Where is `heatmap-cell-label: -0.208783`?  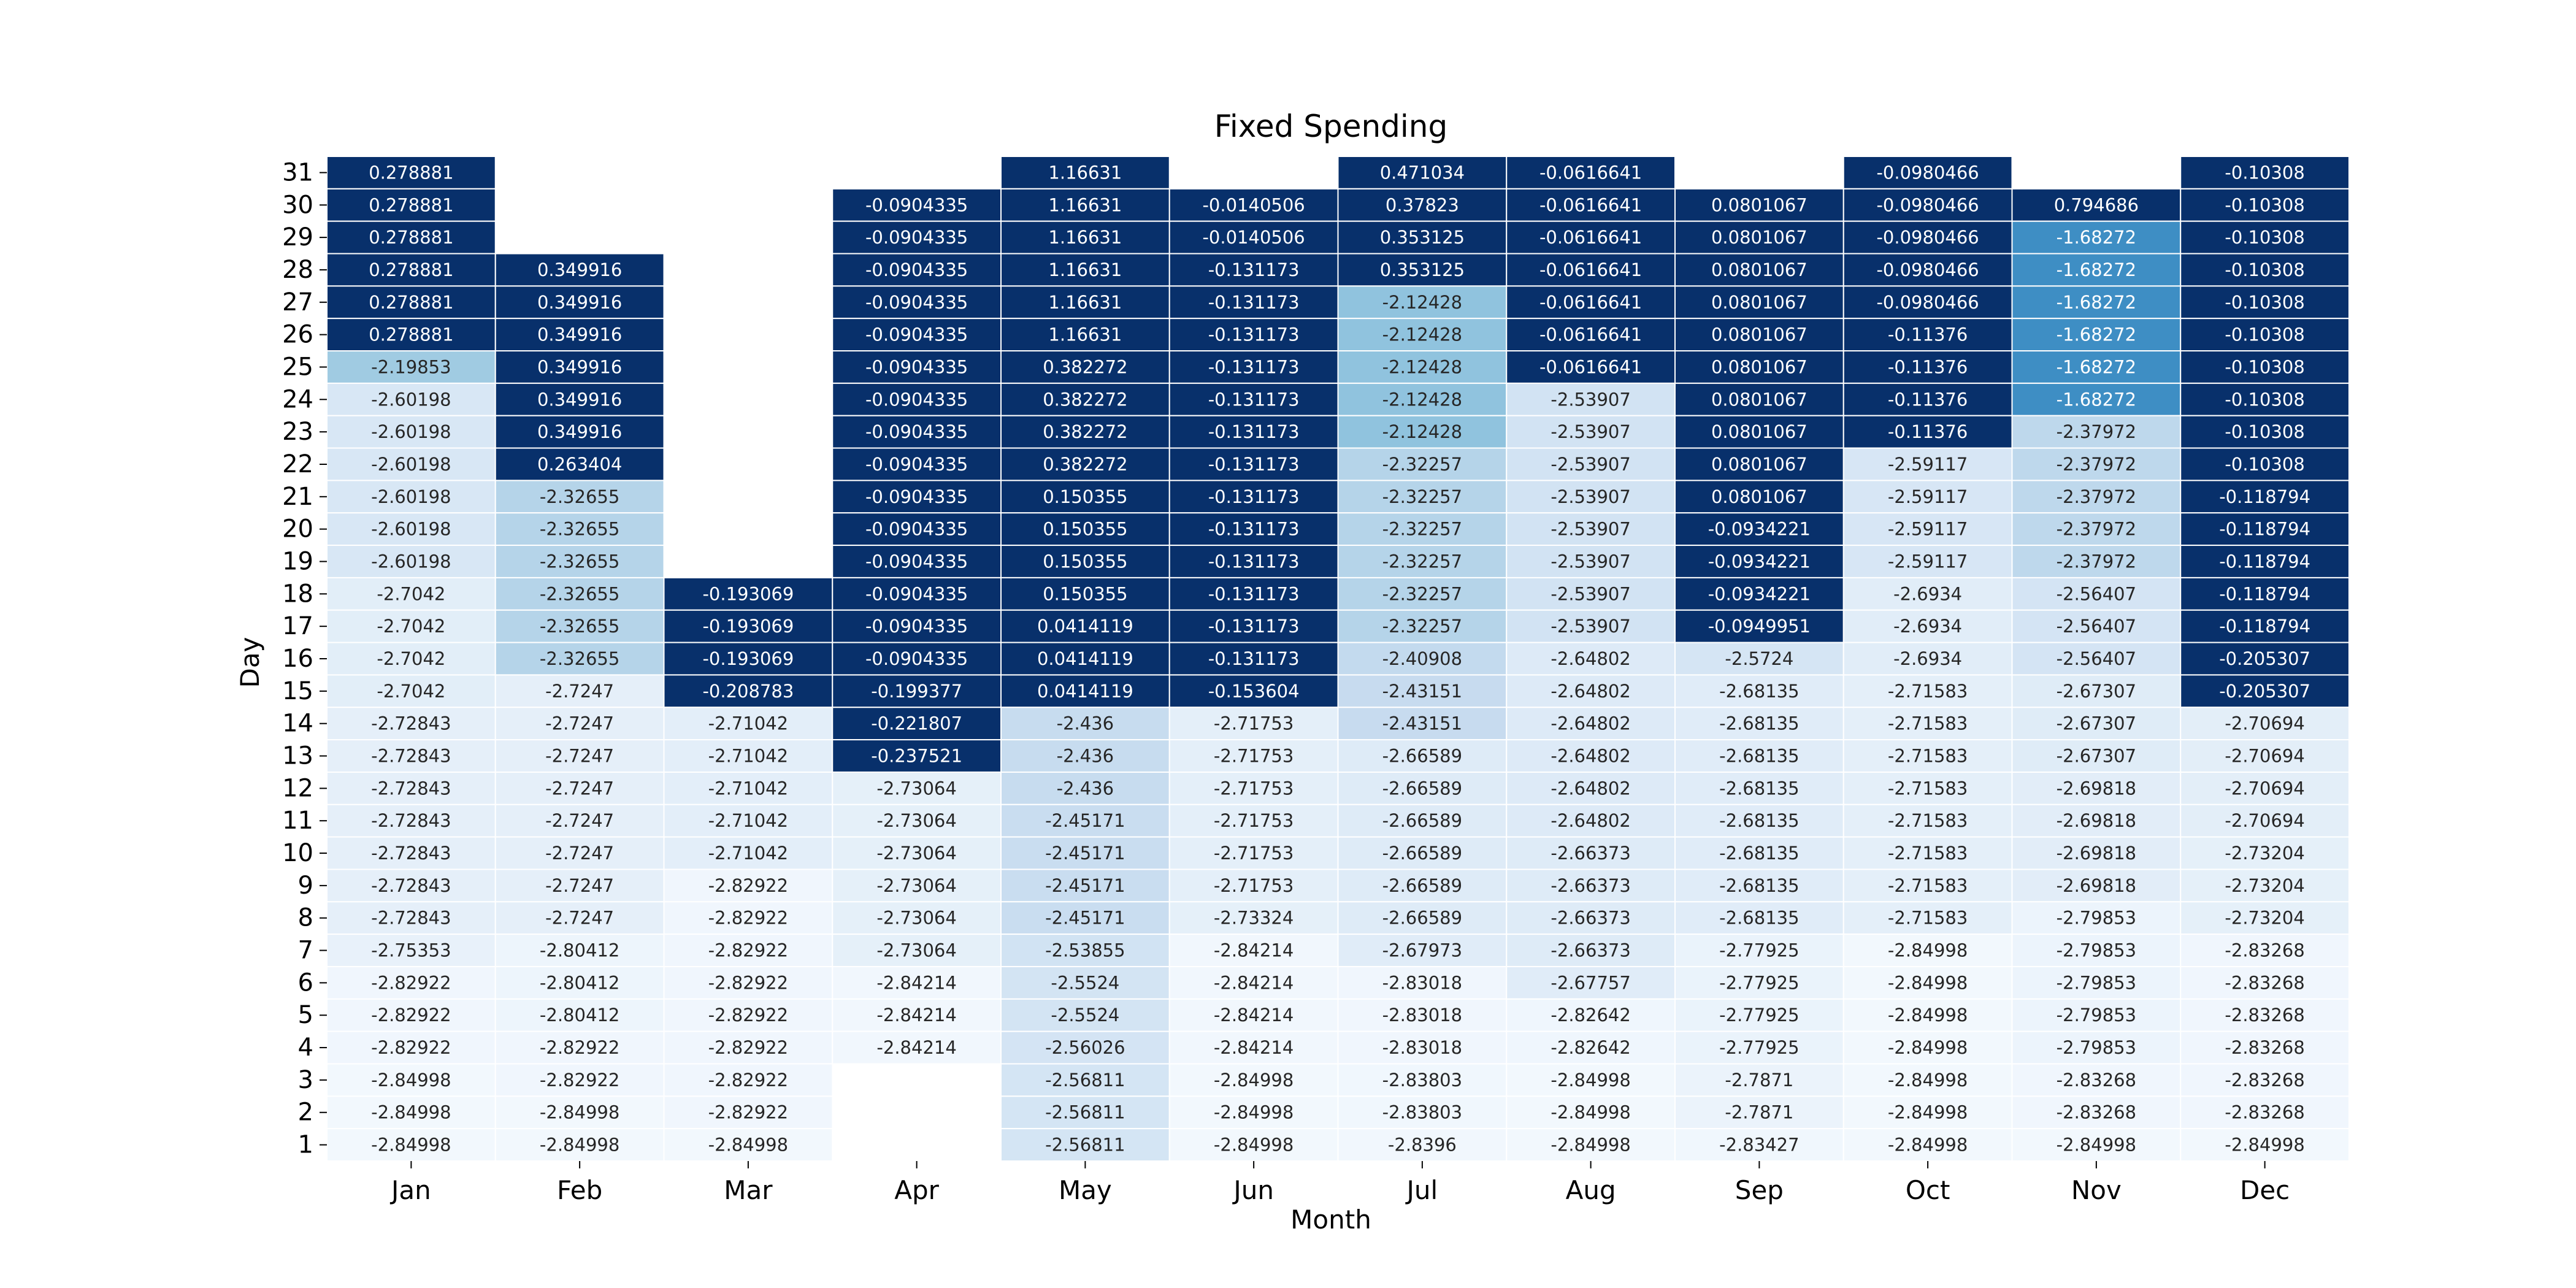 heatmap-cell-label: -0.208783 is located at coordinates (748, 691).